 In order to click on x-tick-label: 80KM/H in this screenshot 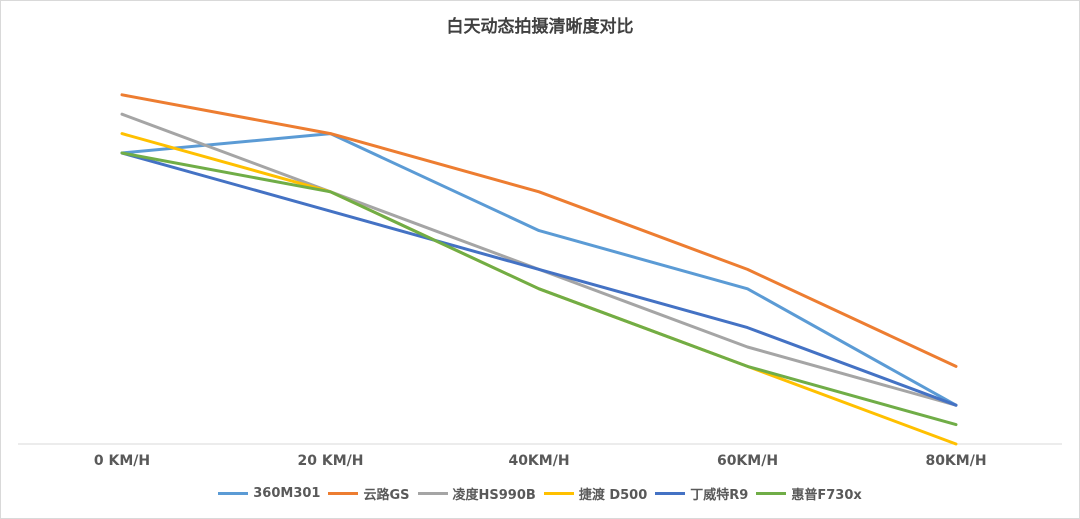, I will do `click(956, 461)`.